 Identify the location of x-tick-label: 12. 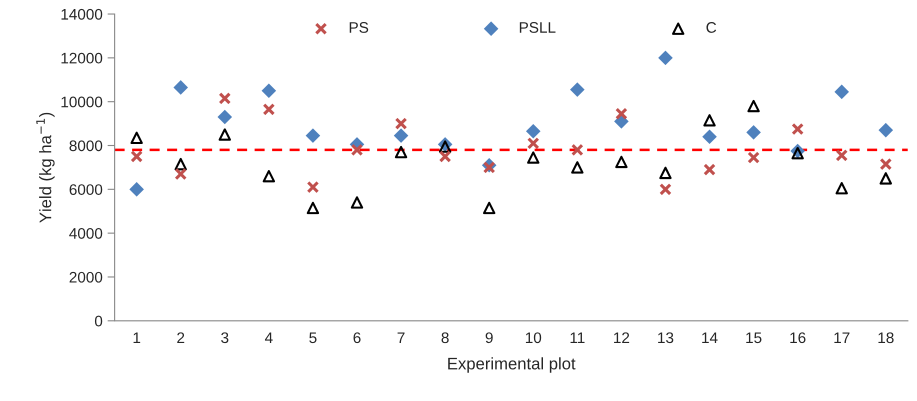
(622, 337).